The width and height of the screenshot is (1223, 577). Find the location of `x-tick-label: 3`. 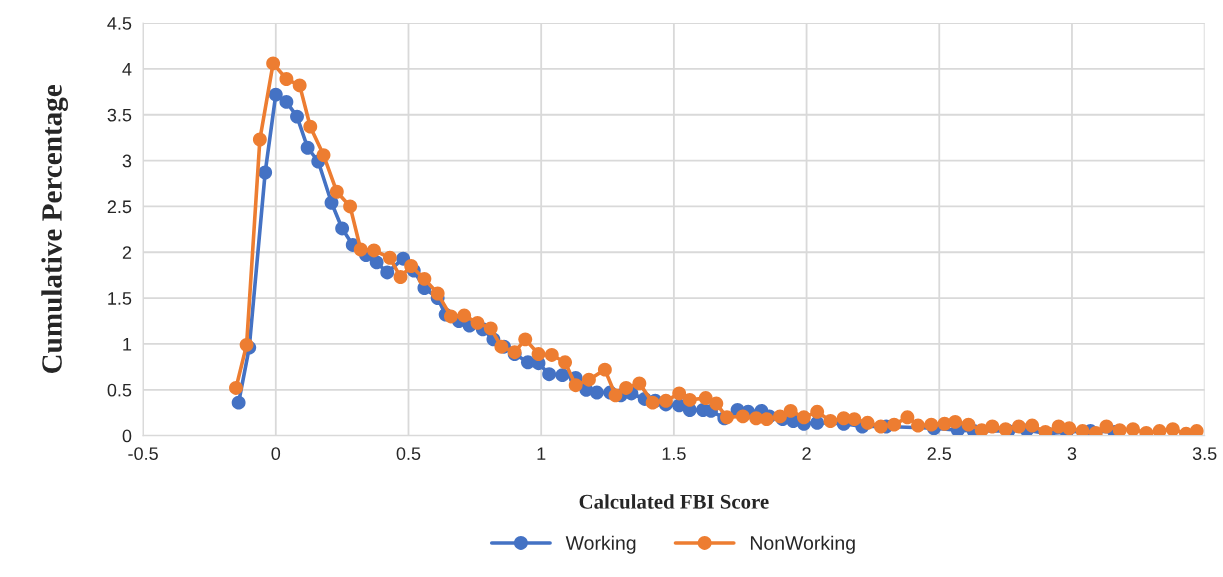

x-tick-label: 3 is located at coordinates (1072, 454).